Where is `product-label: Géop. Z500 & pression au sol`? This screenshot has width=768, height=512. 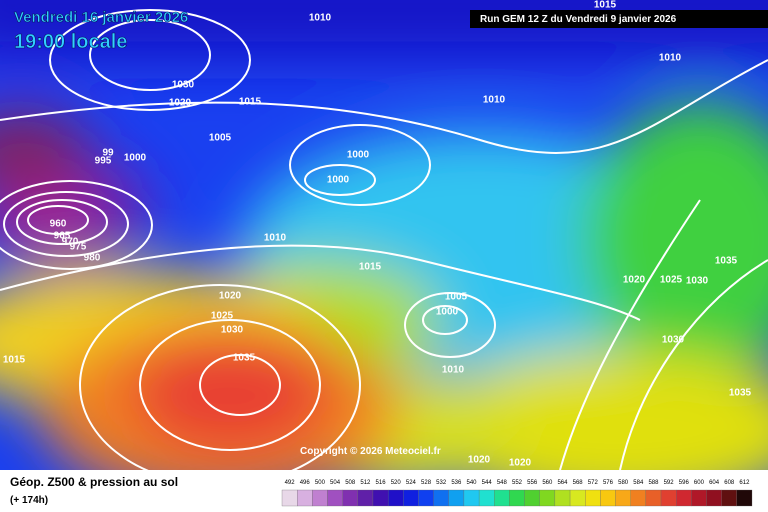 product-label: Géop. Z500 & pression au sol is located at coordinates (94, 482).